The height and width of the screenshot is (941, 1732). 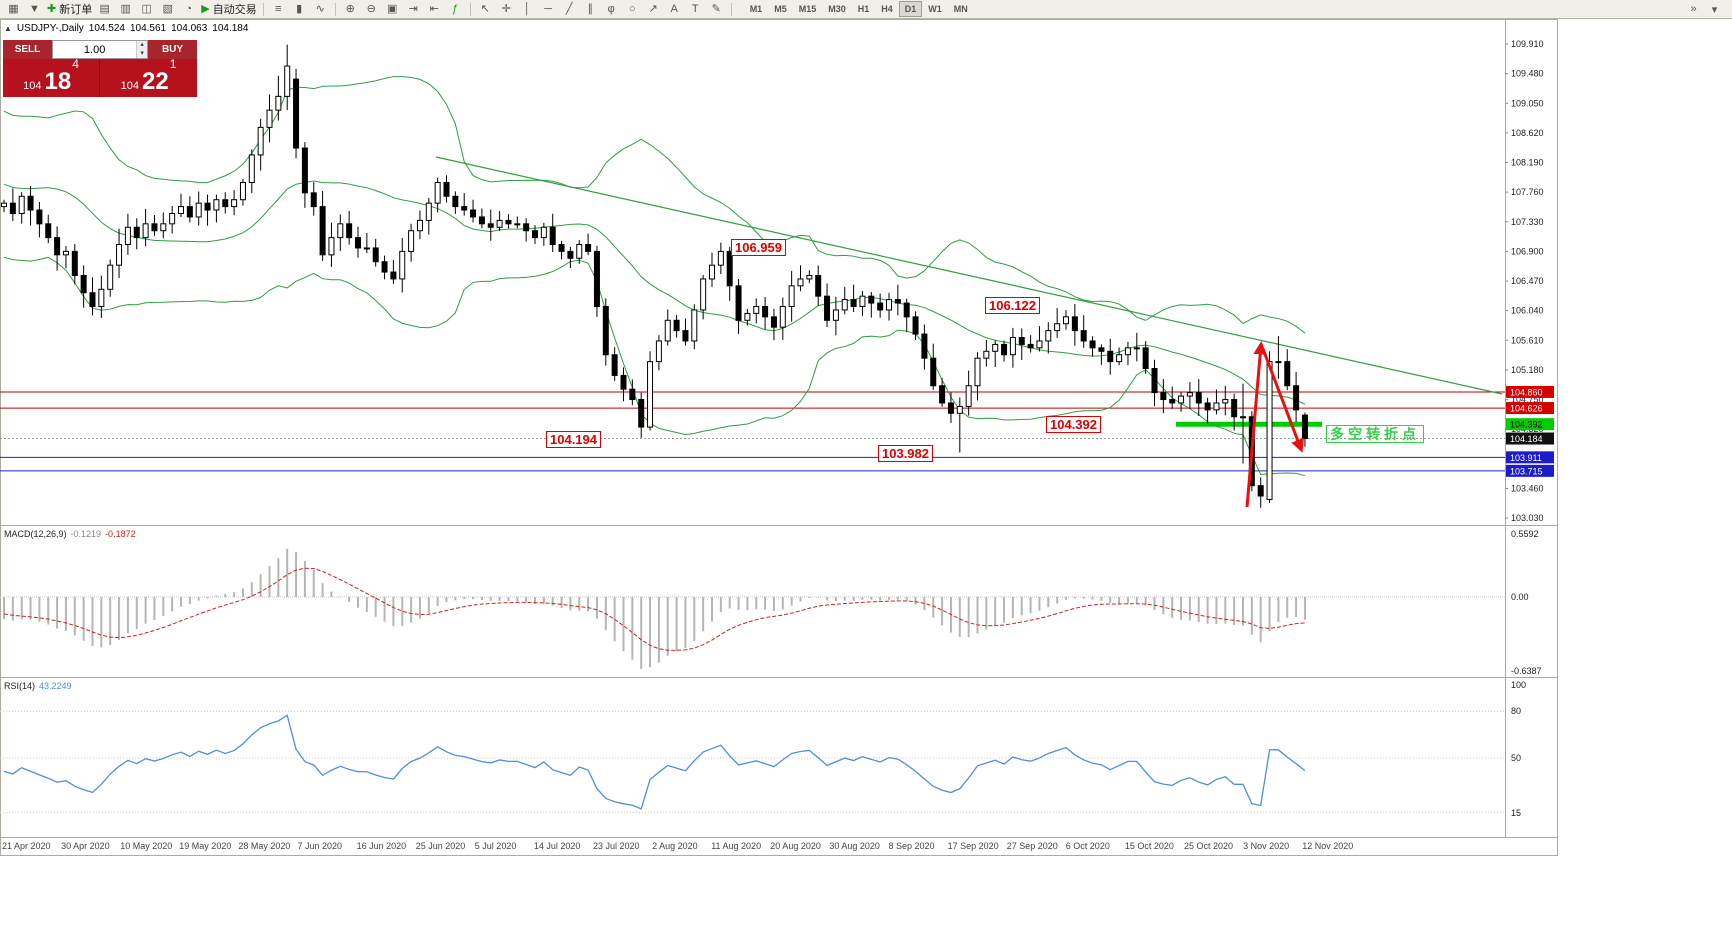 What do you see at coordinates (95, 49) in the screenshot?
I see `volume-input` at bounding box center [95, 49].